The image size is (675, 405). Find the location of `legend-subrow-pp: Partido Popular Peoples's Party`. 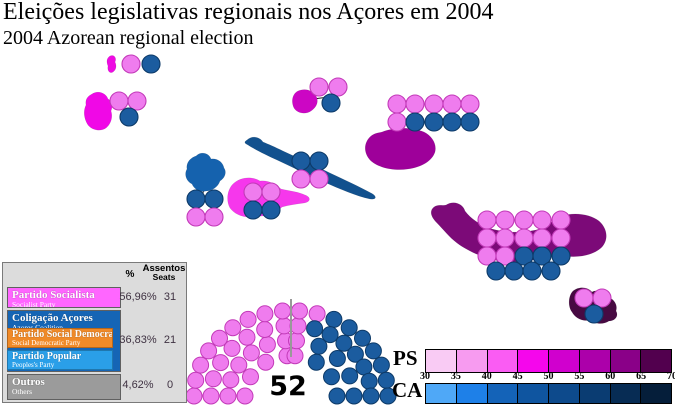

legend-subrow-pp: Partido Popular Peoples's Party is located at coordinates (60, 360).